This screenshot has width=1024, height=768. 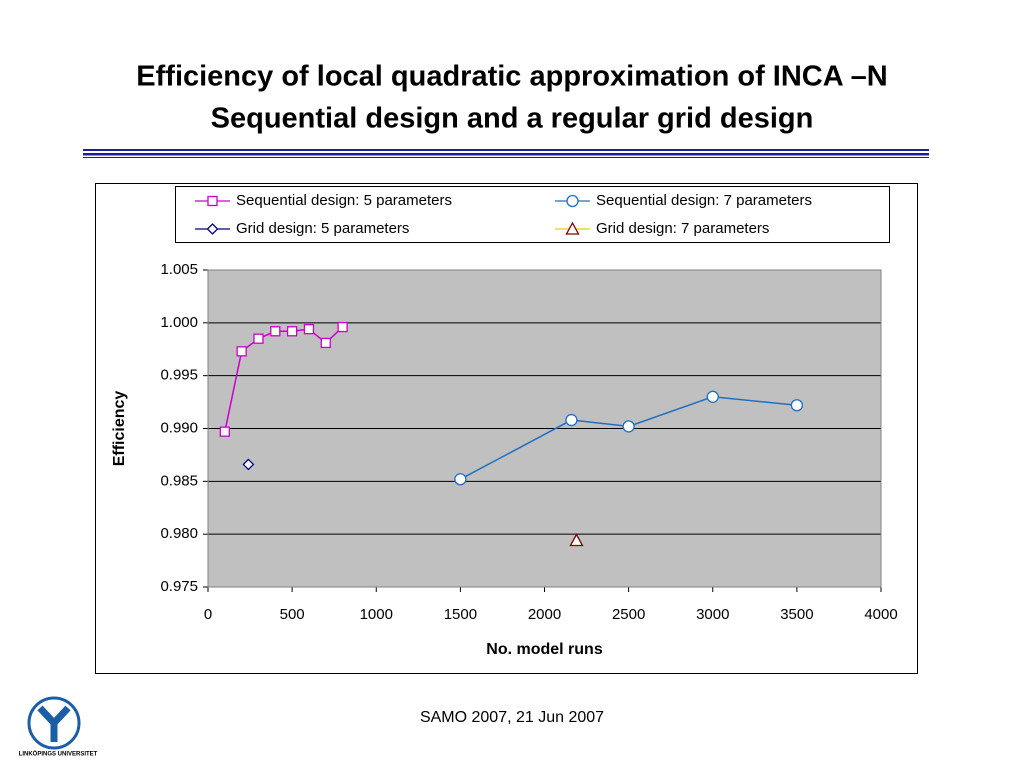 I want to click on legend-label: Sequential design: 5 parameters, so click(x=344, y=200).